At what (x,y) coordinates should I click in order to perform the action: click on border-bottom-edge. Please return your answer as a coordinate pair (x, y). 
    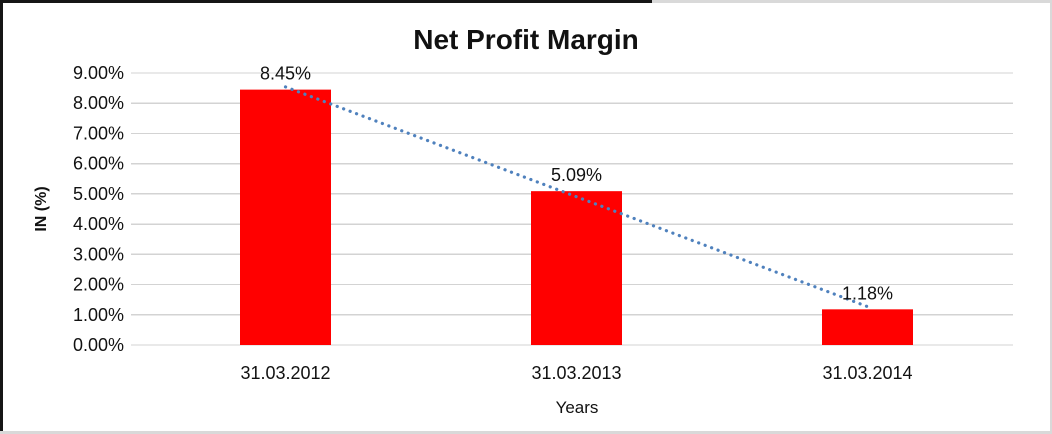
    Looking at the image, I should click on (526, 432).